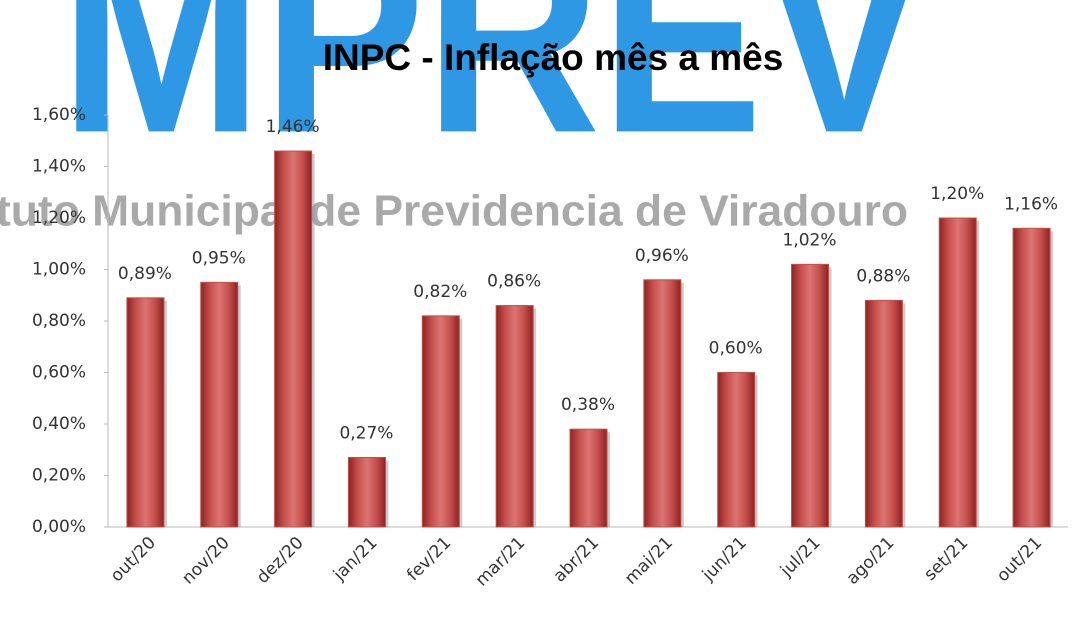 The height and width of the screenshot is (625, 1088). I want to click on data-label: 0,96%, so click(662, 256).